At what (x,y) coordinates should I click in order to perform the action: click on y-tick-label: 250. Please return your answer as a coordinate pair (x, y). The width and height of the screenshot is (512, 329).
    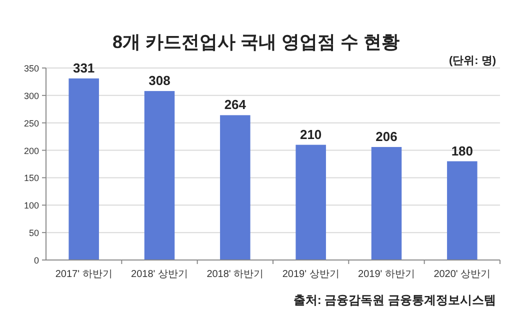
    Looking at the image, I should click on (31, 123).